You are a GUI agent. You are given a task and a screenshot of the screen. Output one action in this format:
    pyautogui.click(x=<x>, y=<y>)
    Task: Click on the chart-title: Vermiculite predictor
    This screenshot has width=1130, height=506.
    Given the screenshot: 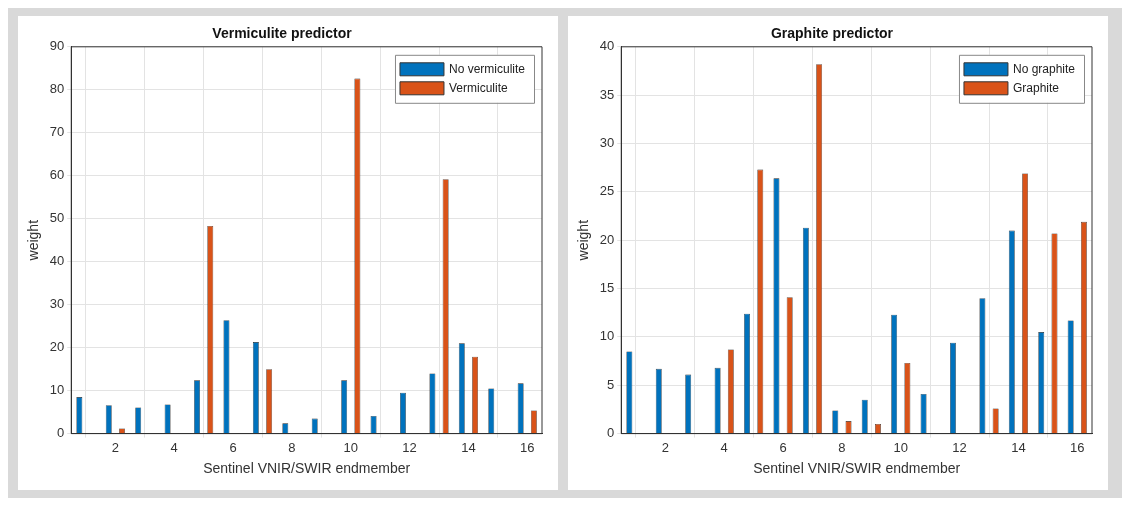 What is the action you would take?
    pyautogui.click(x=282, y=33)
    